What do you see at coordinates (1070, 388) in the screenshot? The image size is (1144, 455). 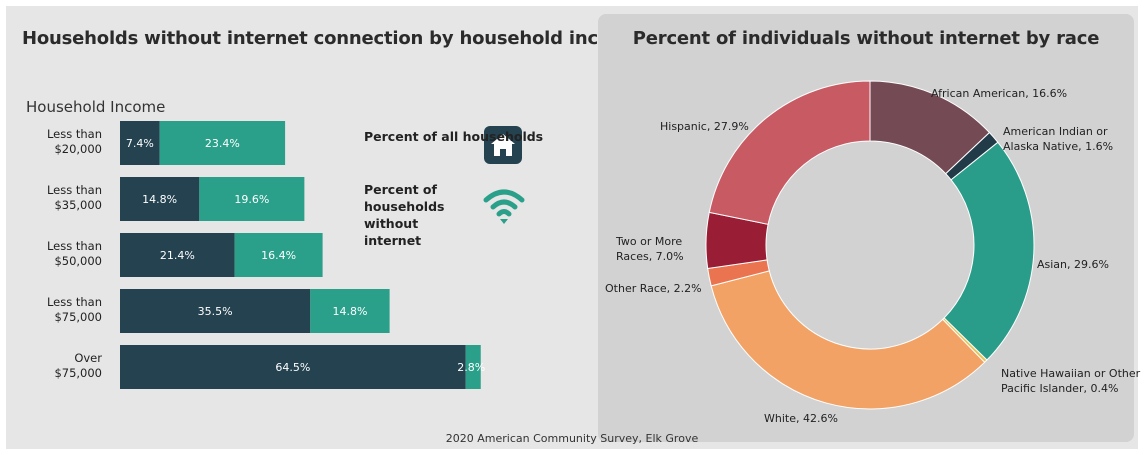 I see `donut-slice-label-line: Pacific Islander, 0.4%` at bounding box center [1070, 388].